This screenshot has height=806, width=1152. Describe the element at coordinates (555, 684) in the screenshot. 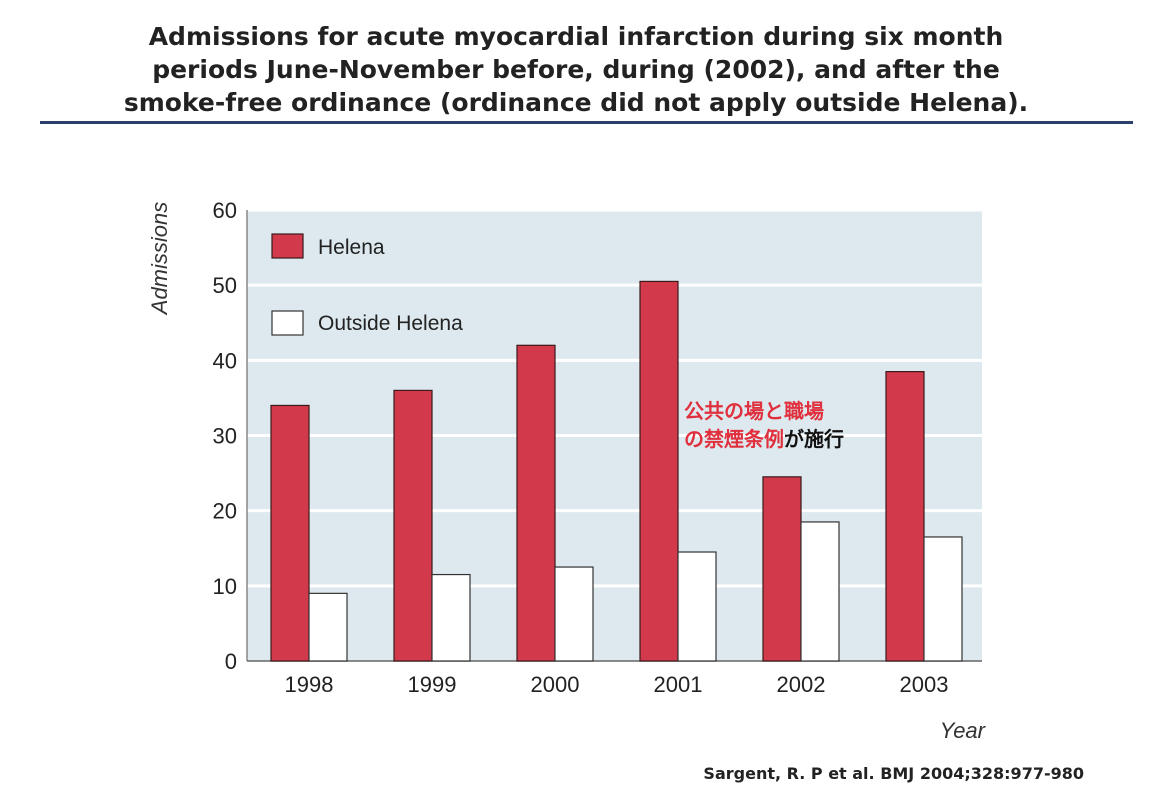

I see `x-tick-label: 2000` at that location.